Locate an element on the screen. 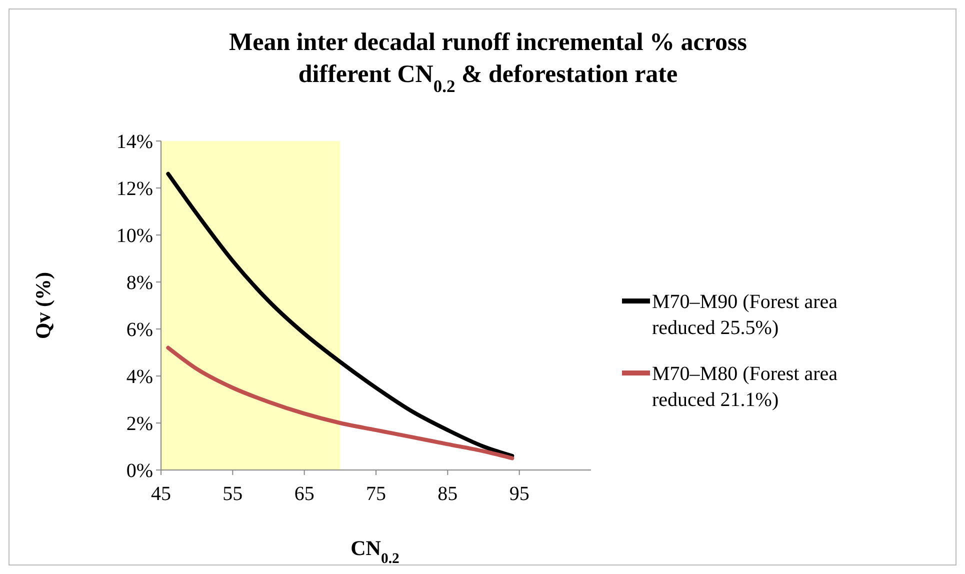  y-tick-label: 6% is located at coordinates (139, 330).